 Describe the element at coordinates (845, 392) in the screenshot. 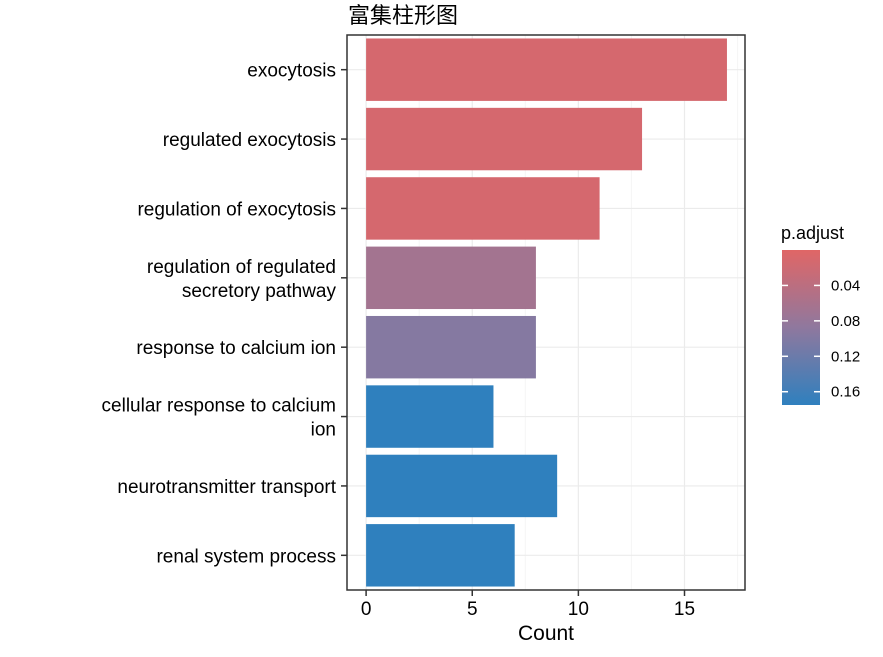

I see `legend-tick-label: 0.16` at that location.